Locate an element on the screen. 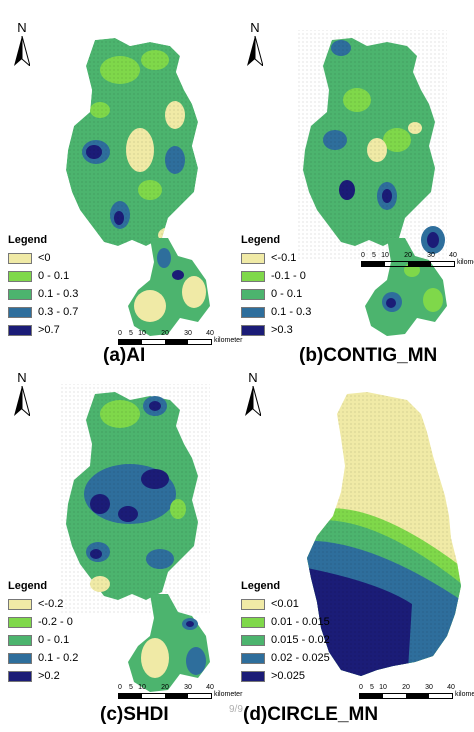 The width and height of the screenshot is (474, 732). map-ai is located at coordinates (138, 187).